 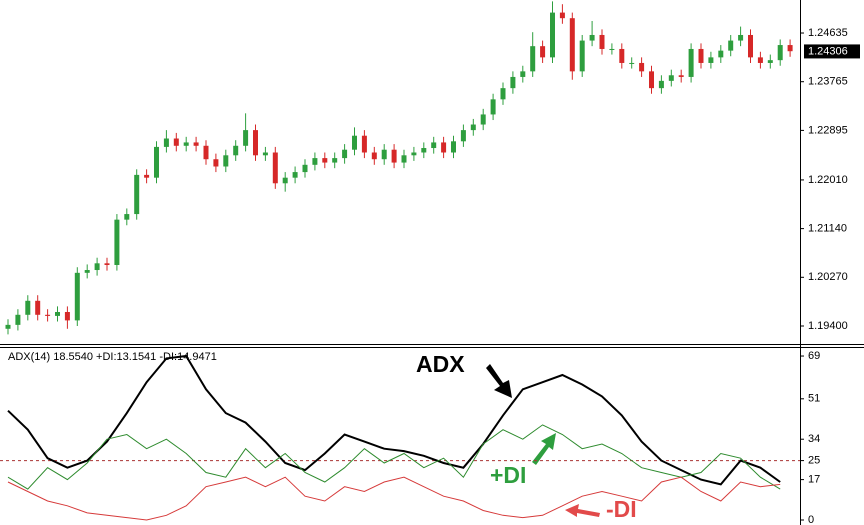 What do you see at coordinates (811, 519) in the screenshot?
I see `y-tick-label: 0` at bounding box center [811, 519].